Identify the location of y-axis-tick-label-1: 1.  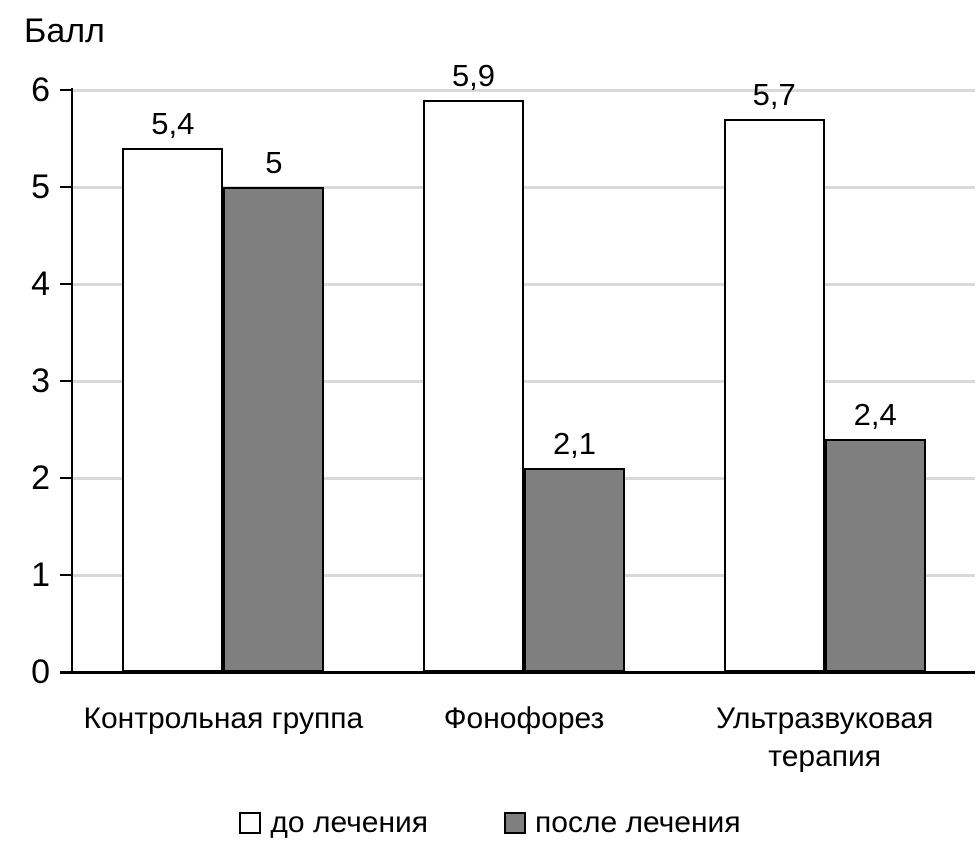
(40, 575).